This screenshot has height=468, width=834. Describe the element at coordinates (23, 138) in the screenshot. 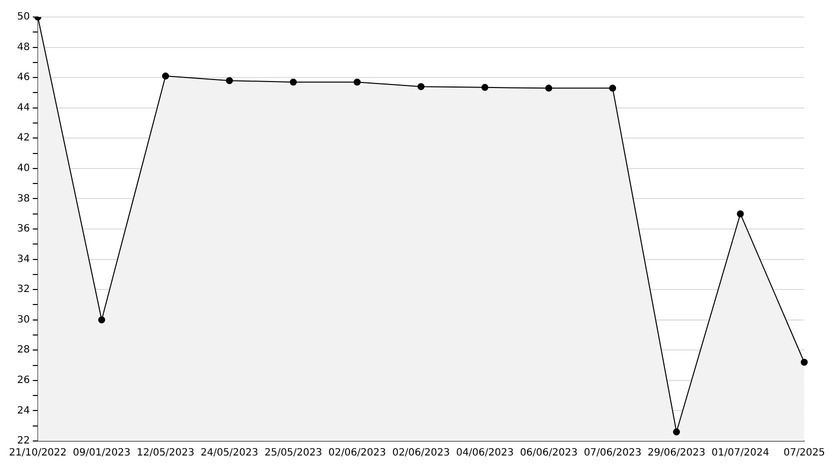

I see `y-tick-label: 42` at that location.